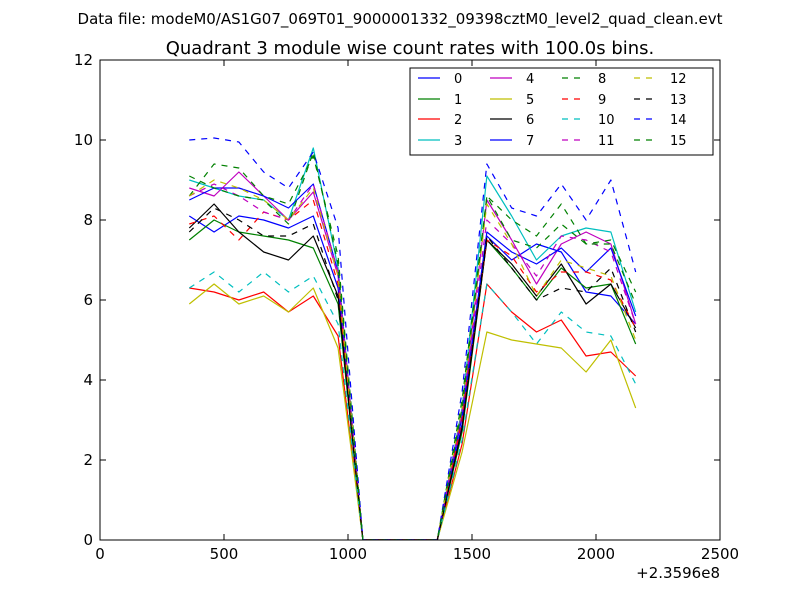 This screenshot has height=600, width=800. Describe the element at coordinates (88, 220) in the screenshot. I see `y-tick-label: 8` at that location.